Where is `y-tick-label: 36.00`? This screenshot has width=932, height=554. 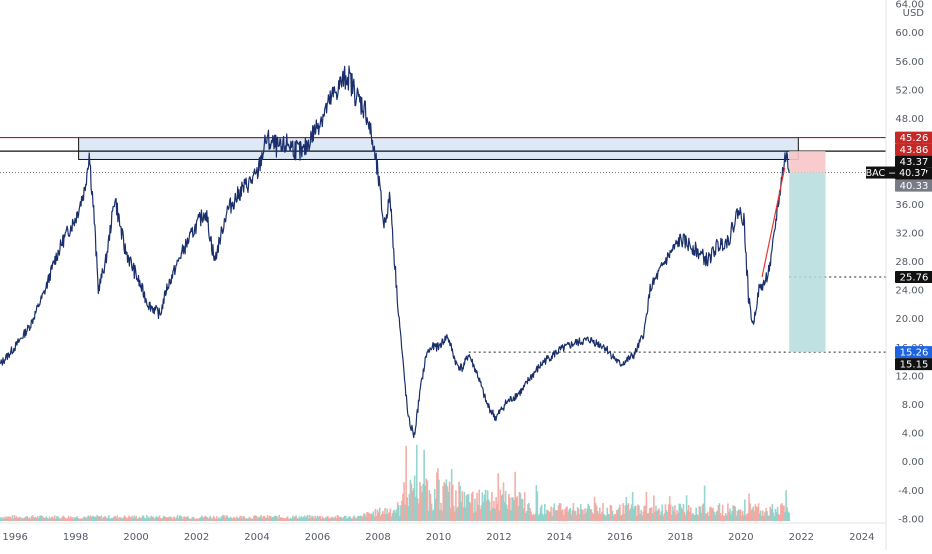
y-tick-label: 36.00 is located at coordinates (909, 205).